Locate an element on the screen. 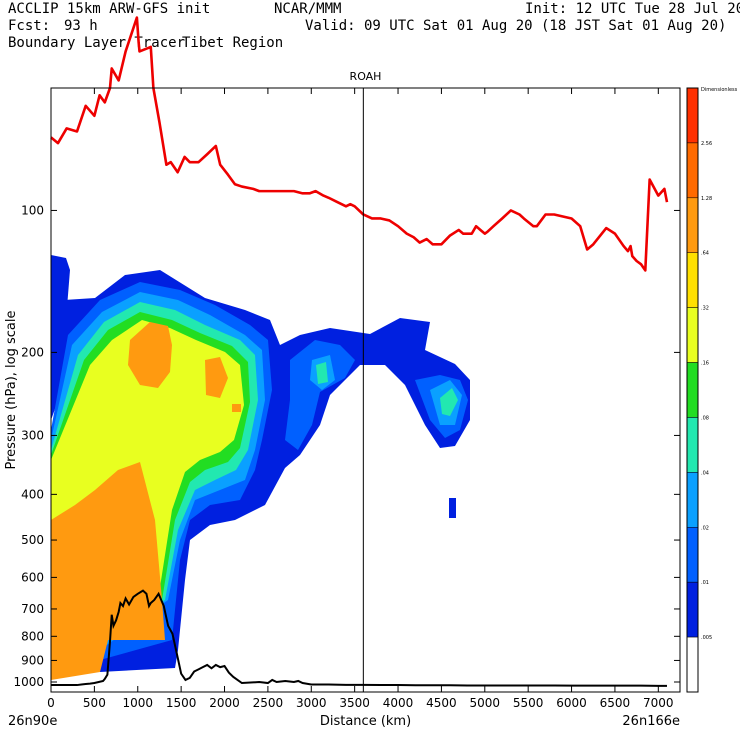 Image resolution: width=740 pixels, height=740 pixels. y-tick-label: 500 is located at coordinates (32, 540).